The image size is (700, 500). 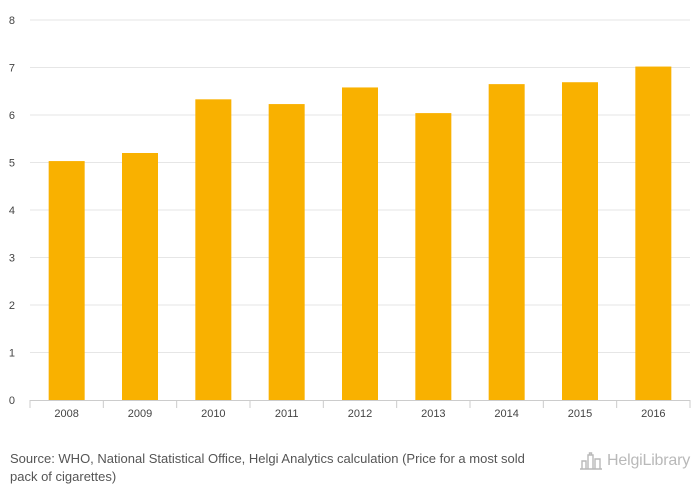 I want to click on city-skyline-icon, so click(x=591, y=461).